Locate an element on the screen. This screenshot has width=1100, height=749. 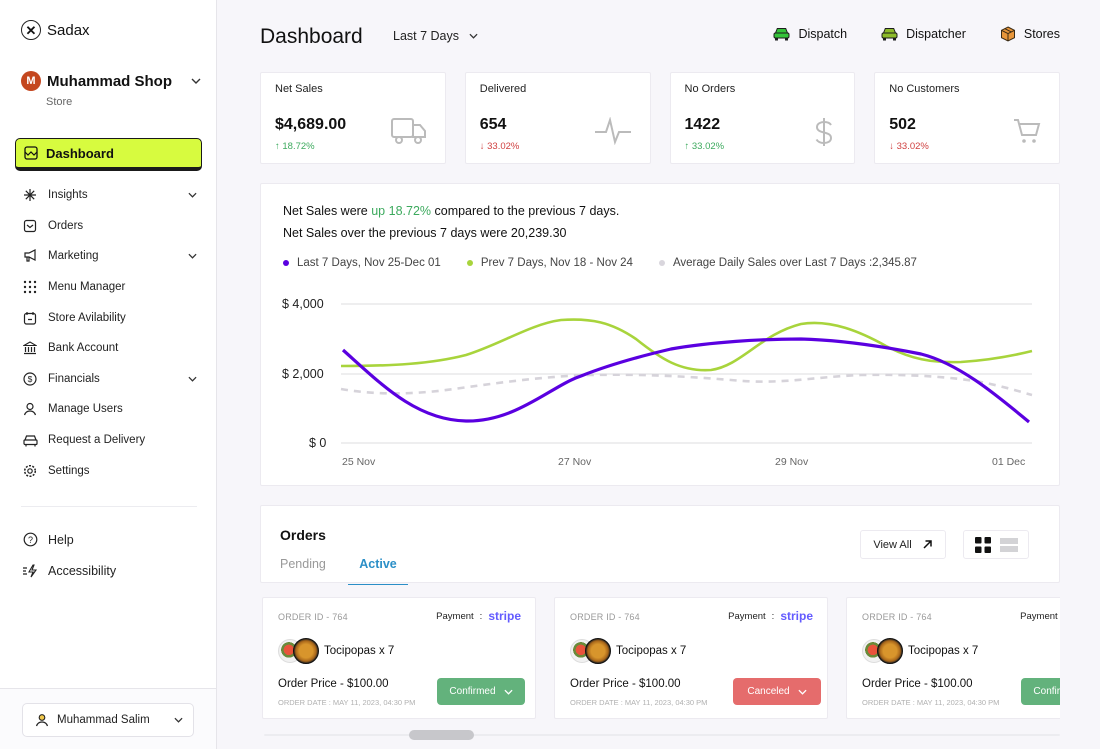
brand: ✕ Sadax is located at coordinates (55, 30).